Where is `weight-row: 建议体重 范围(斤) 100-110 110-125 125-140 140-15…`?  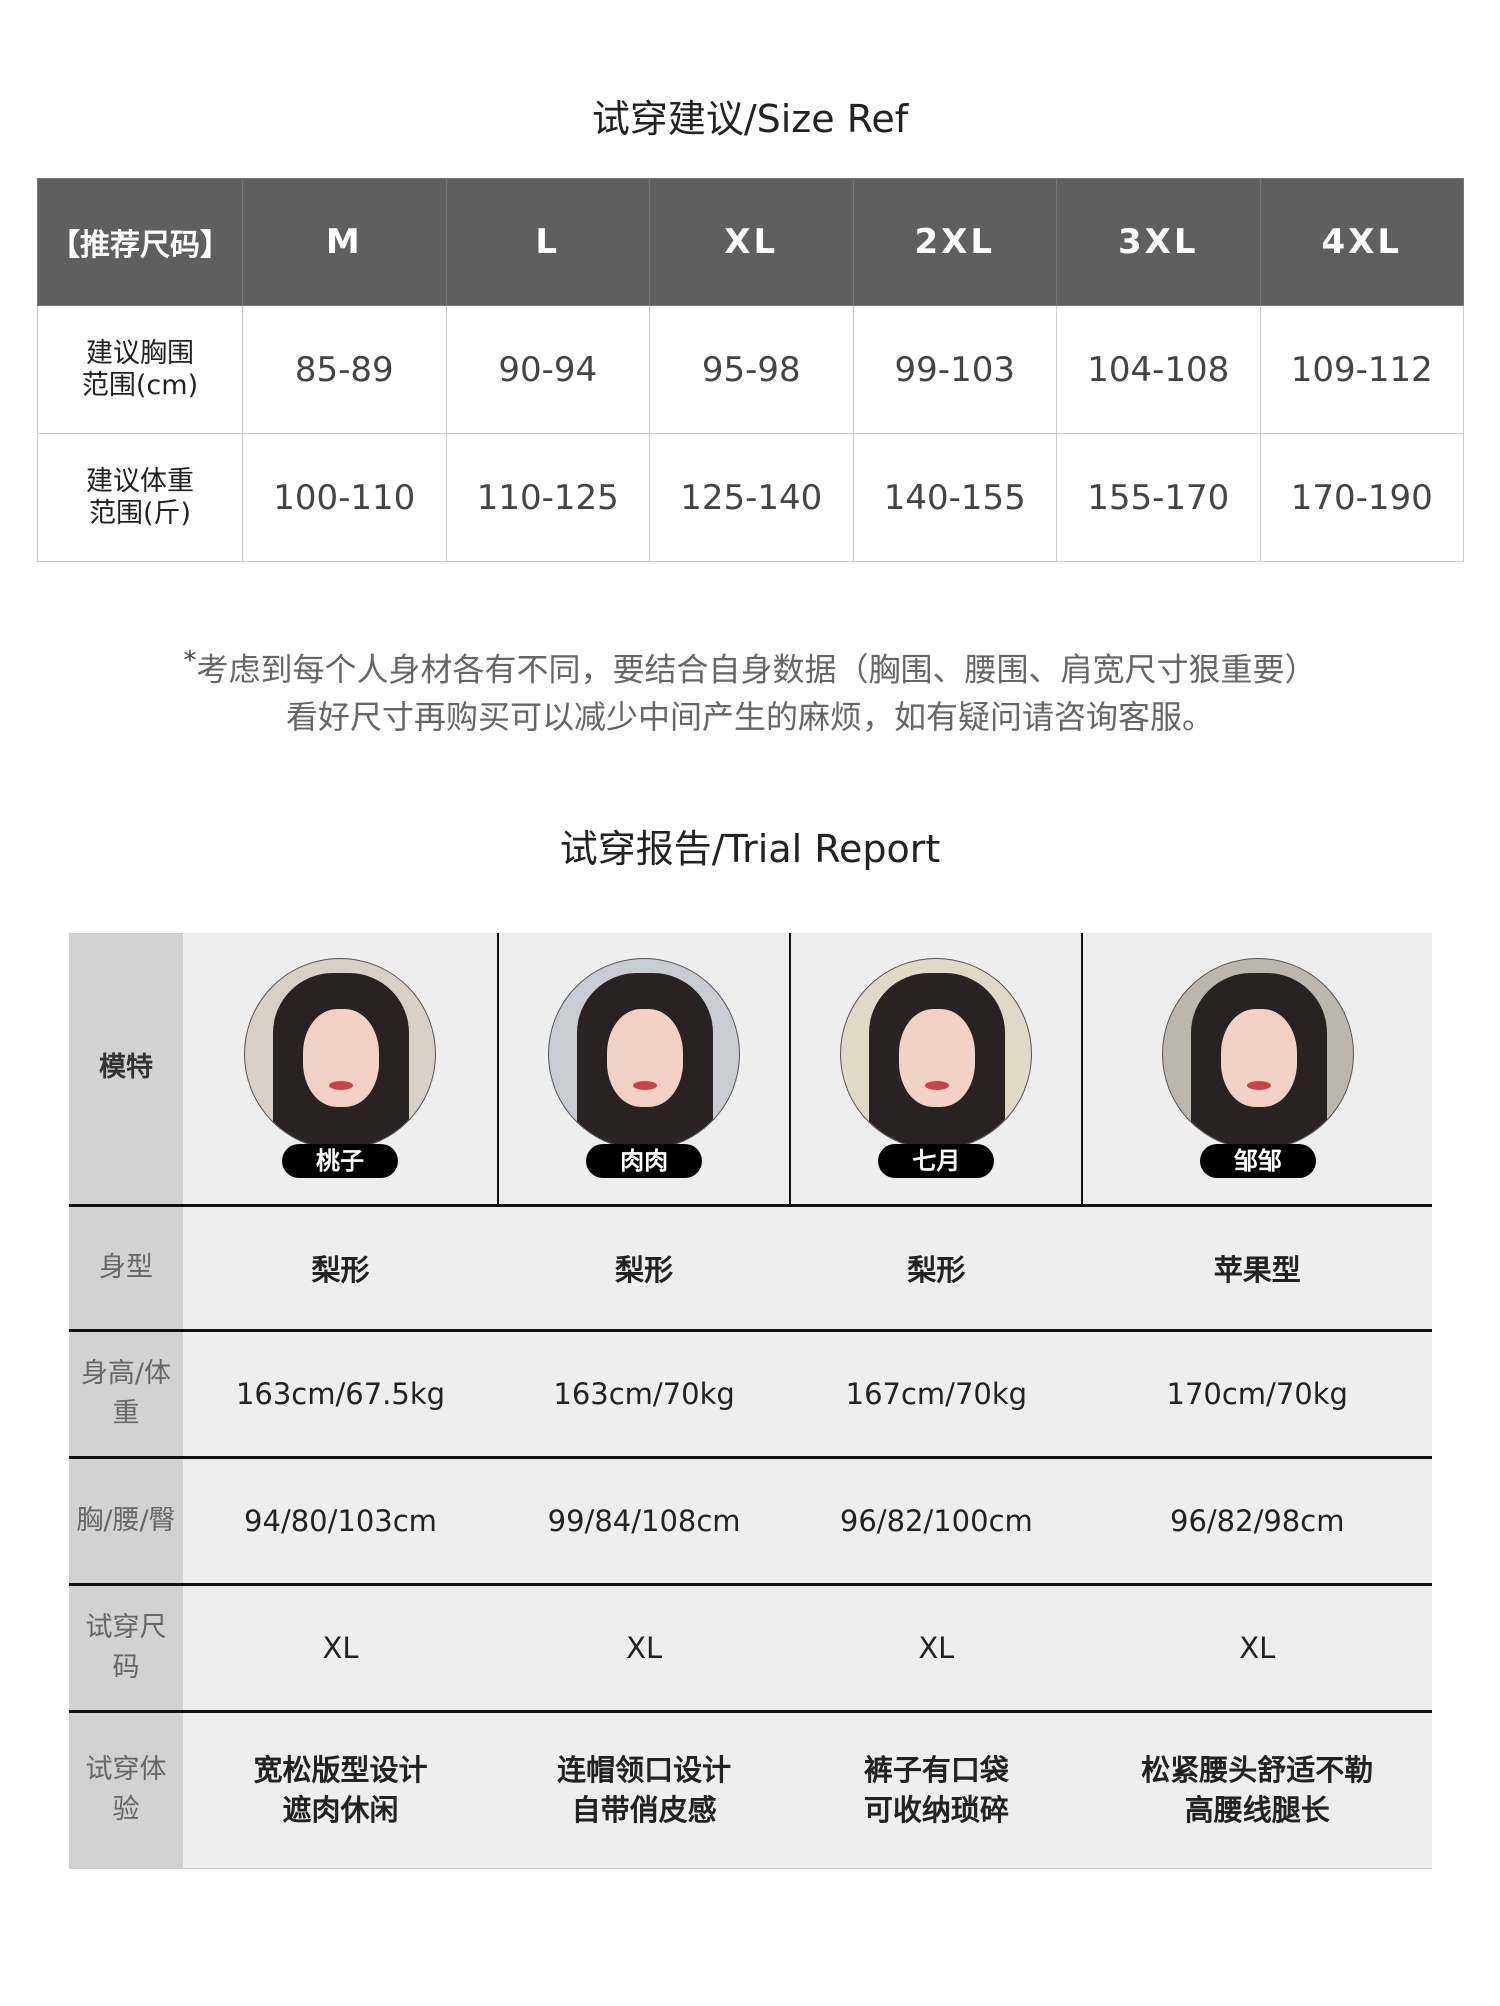
weight-row: 建议体重 范围(斤) 100-110 110-125 125-140 140-15… is located at coordinates (750, 497).